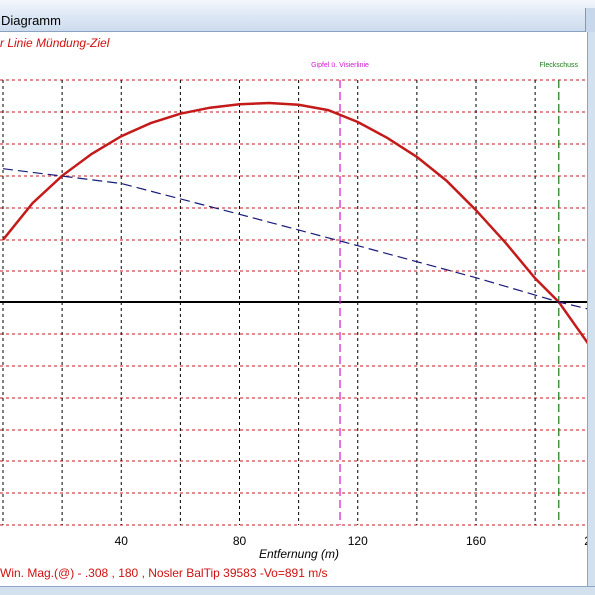 This screenshot has height=595, width=595. Describe the element at coordinates (55, 43) in the screenshot. I see `chart-subtitle: r Linie Mündung-Ziel` at that location.